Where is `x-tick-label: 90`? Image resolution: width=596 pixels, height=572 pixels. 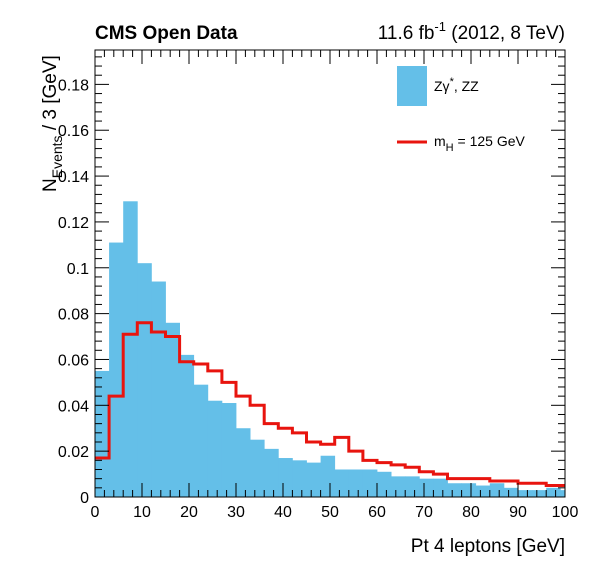 x-tick-label: 90 is located at coordinates (518, 512).